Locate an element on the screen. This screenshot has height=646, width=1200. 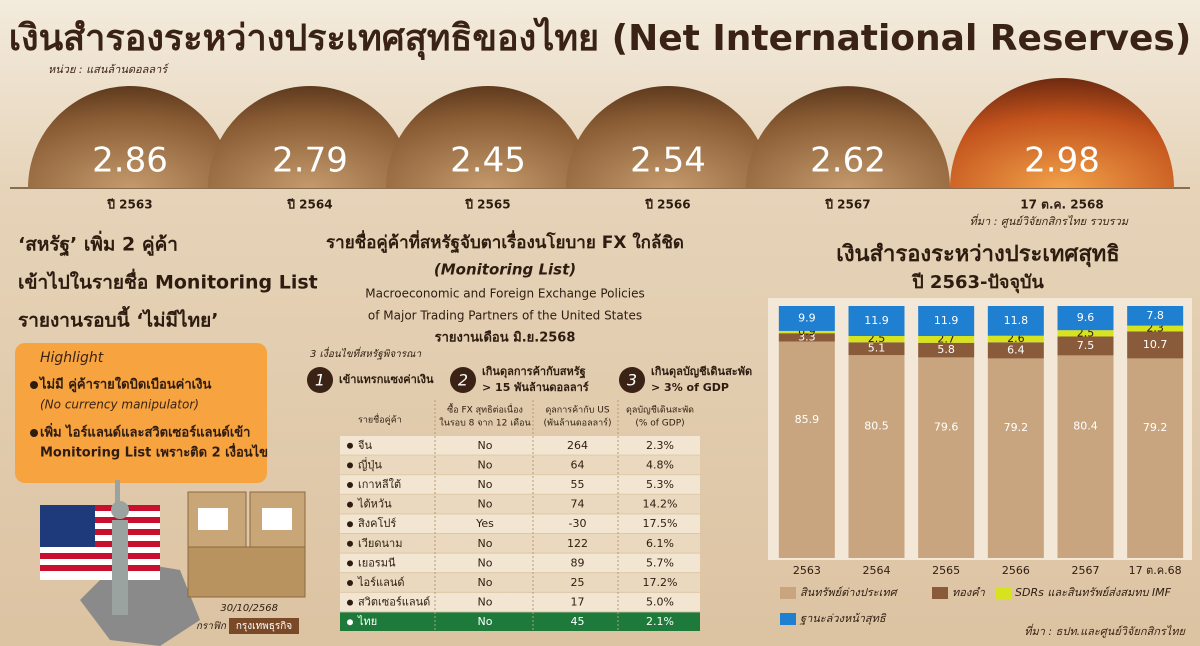
reserve-year: ปี 2565 is located at coordinates (488, 205).